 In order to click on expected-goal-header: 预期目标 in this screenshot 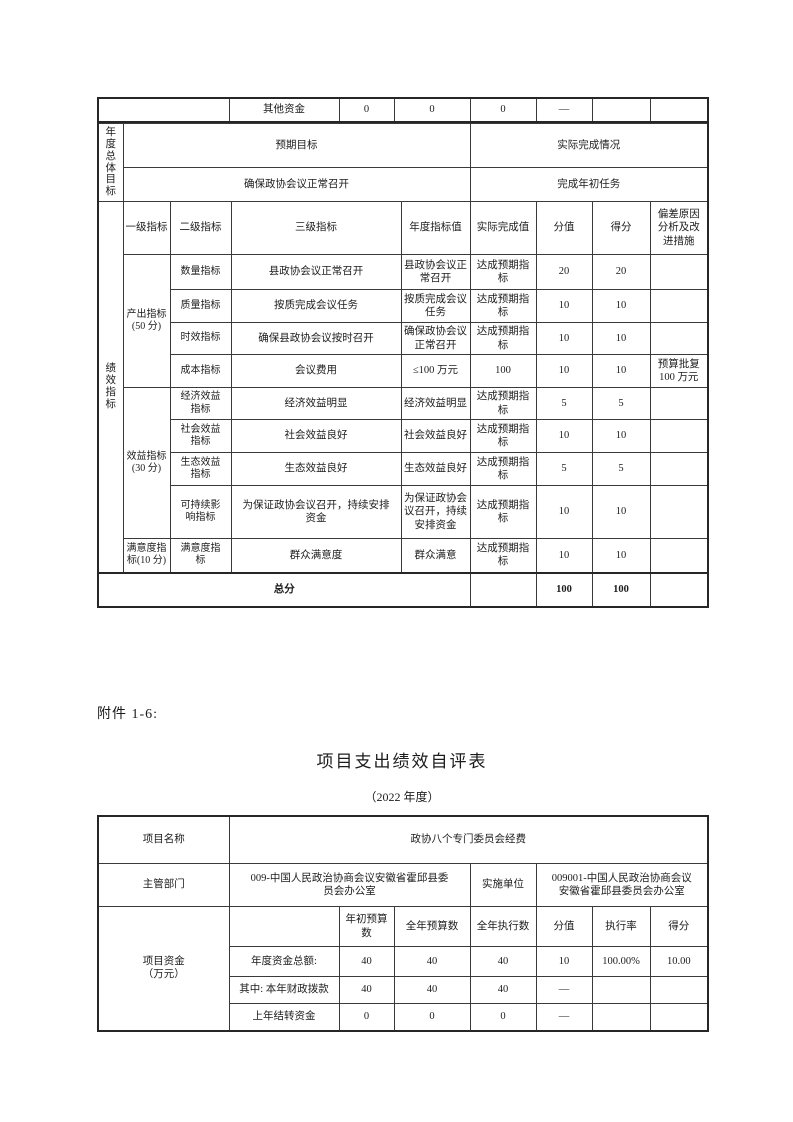, I will do `click(296, 145)`.